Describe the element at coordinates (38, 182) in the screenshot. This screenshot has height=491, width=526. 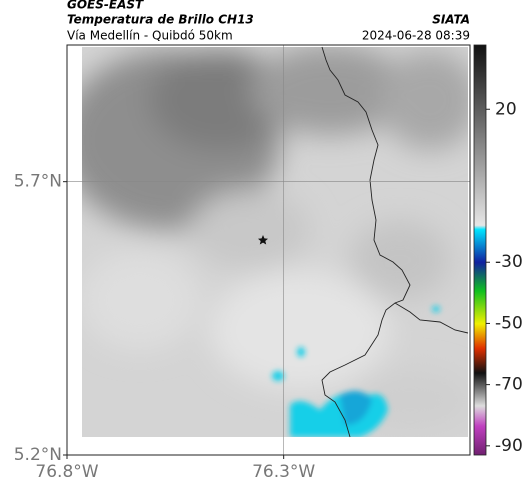
I see `lat-tick-label: 5.7°N` at that location.